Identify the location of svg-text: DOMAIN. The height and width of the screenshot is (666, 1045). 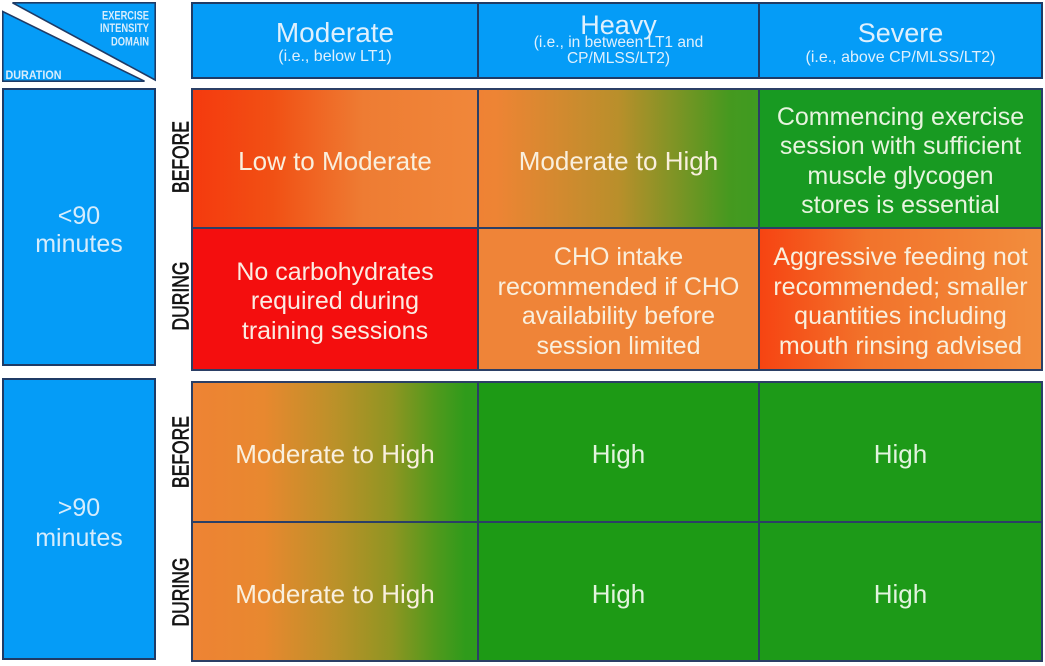
(130, 42).